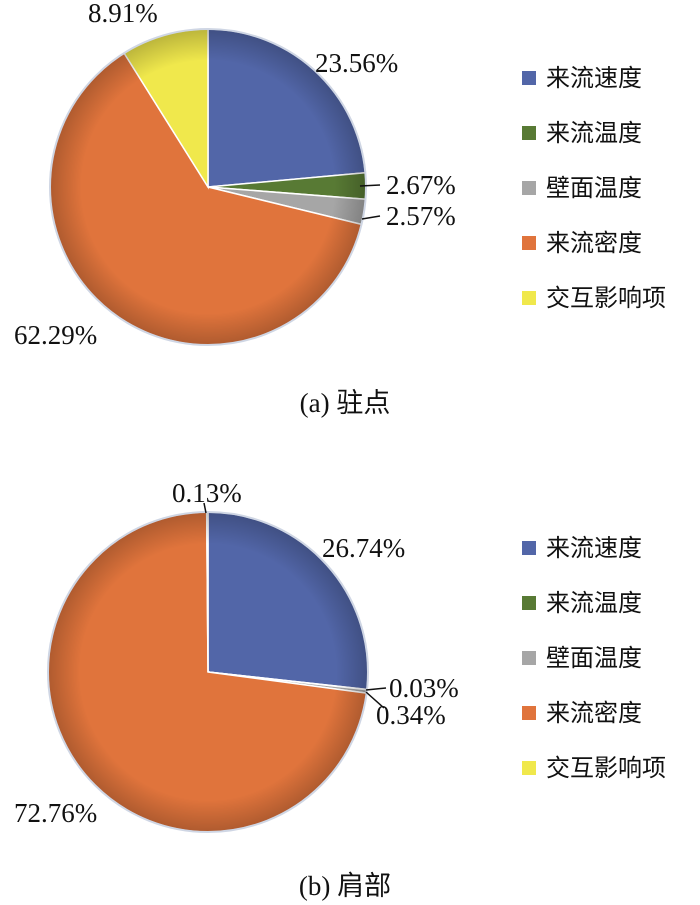 The image size is (700, 905). I want to click on pie-a-label-0: 23.56%, so click(356, 63).